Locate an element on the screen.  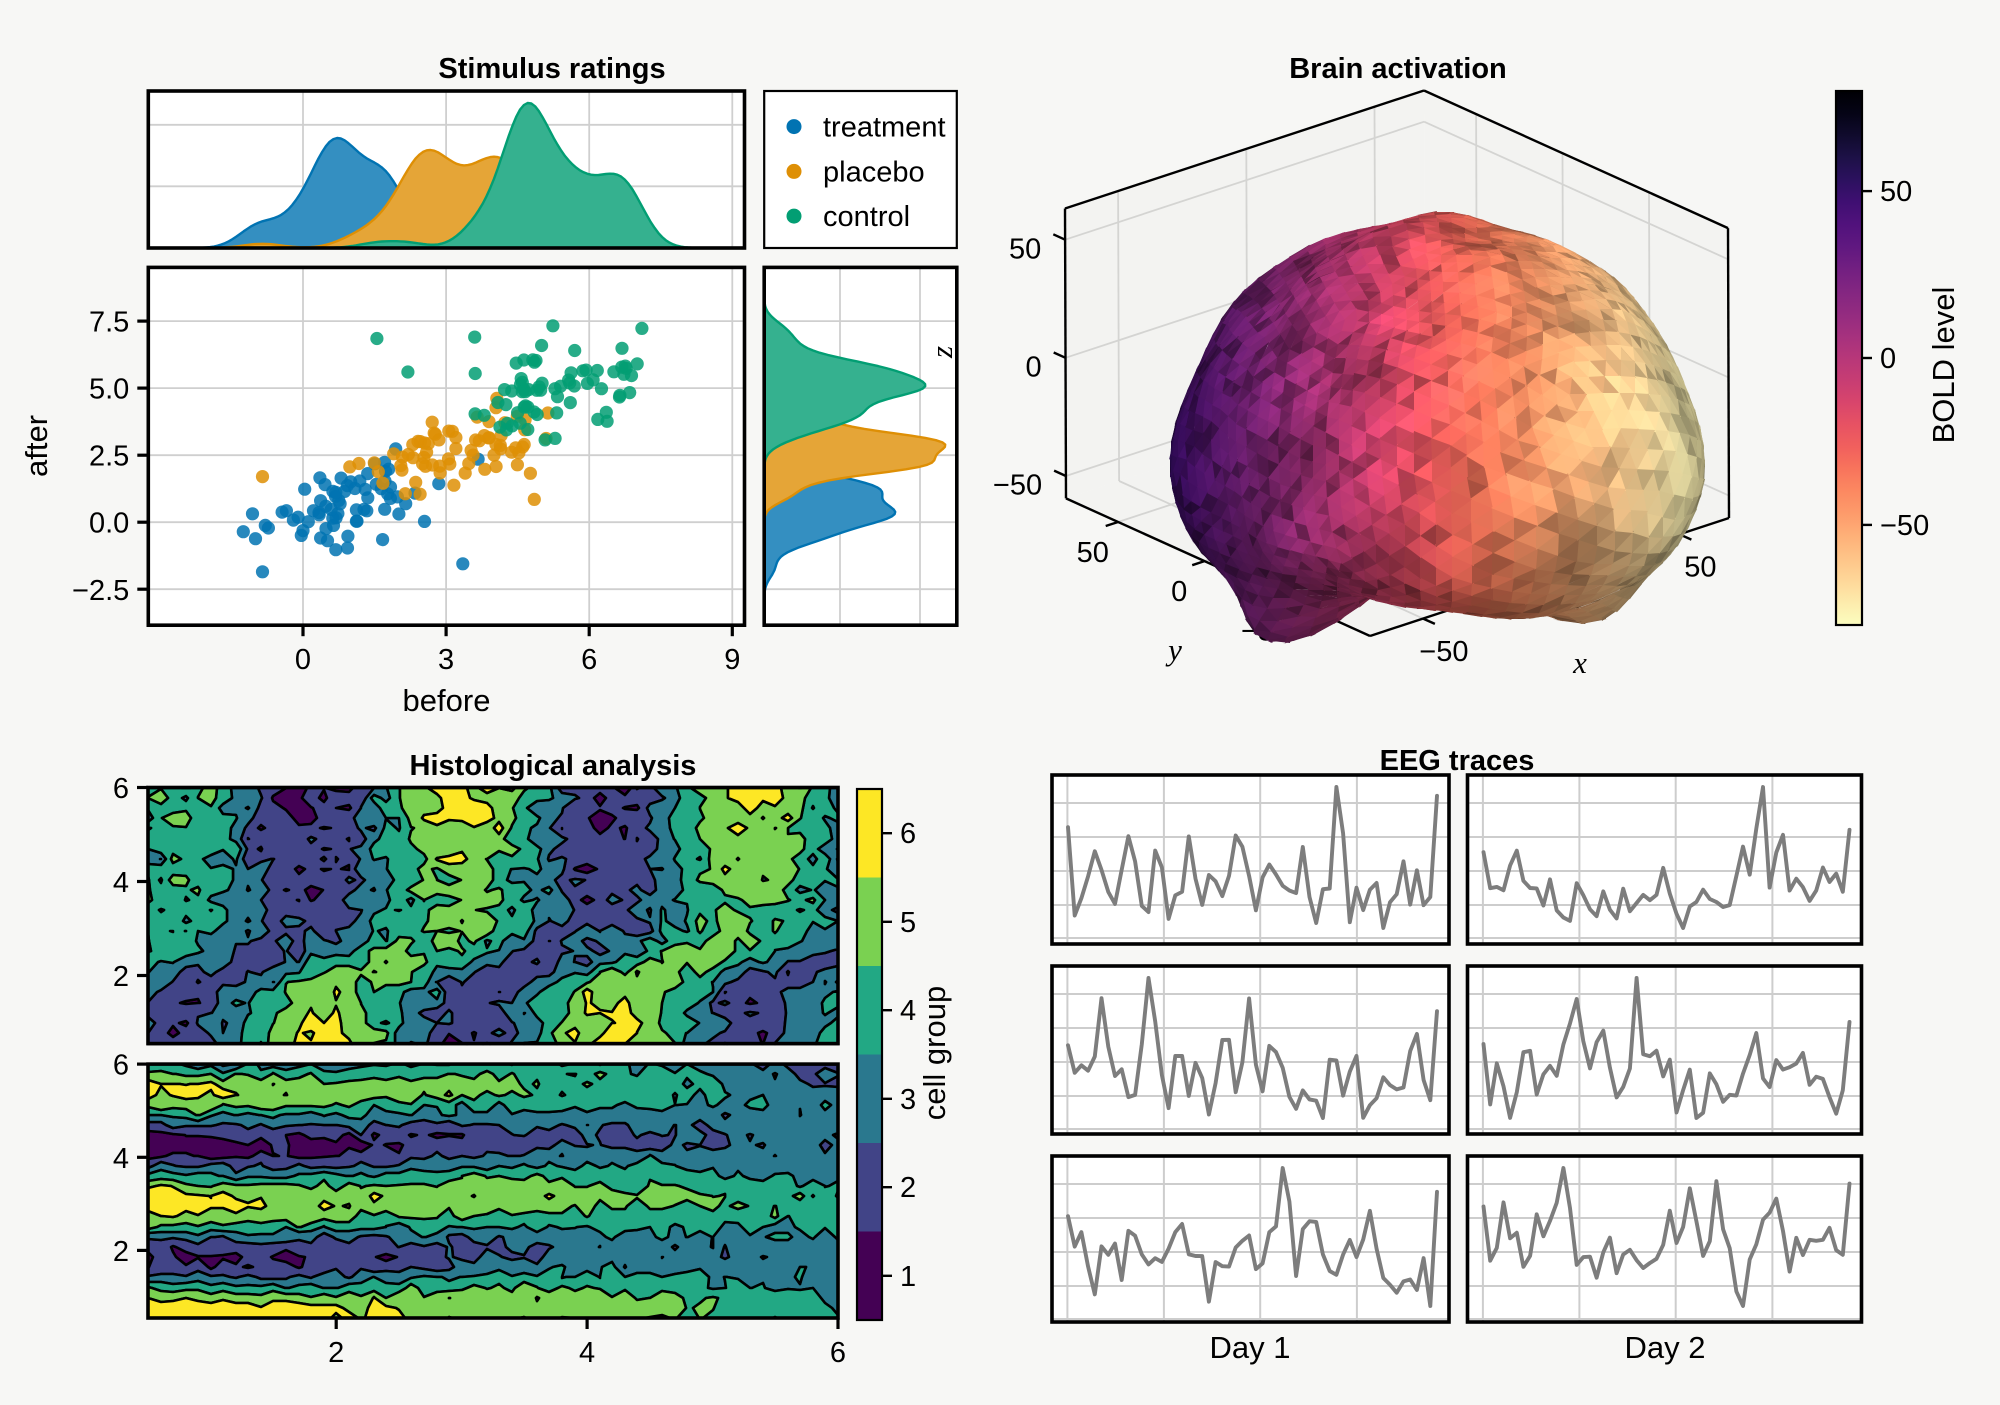
svg-text: y is located at coordinates (1173, 649).